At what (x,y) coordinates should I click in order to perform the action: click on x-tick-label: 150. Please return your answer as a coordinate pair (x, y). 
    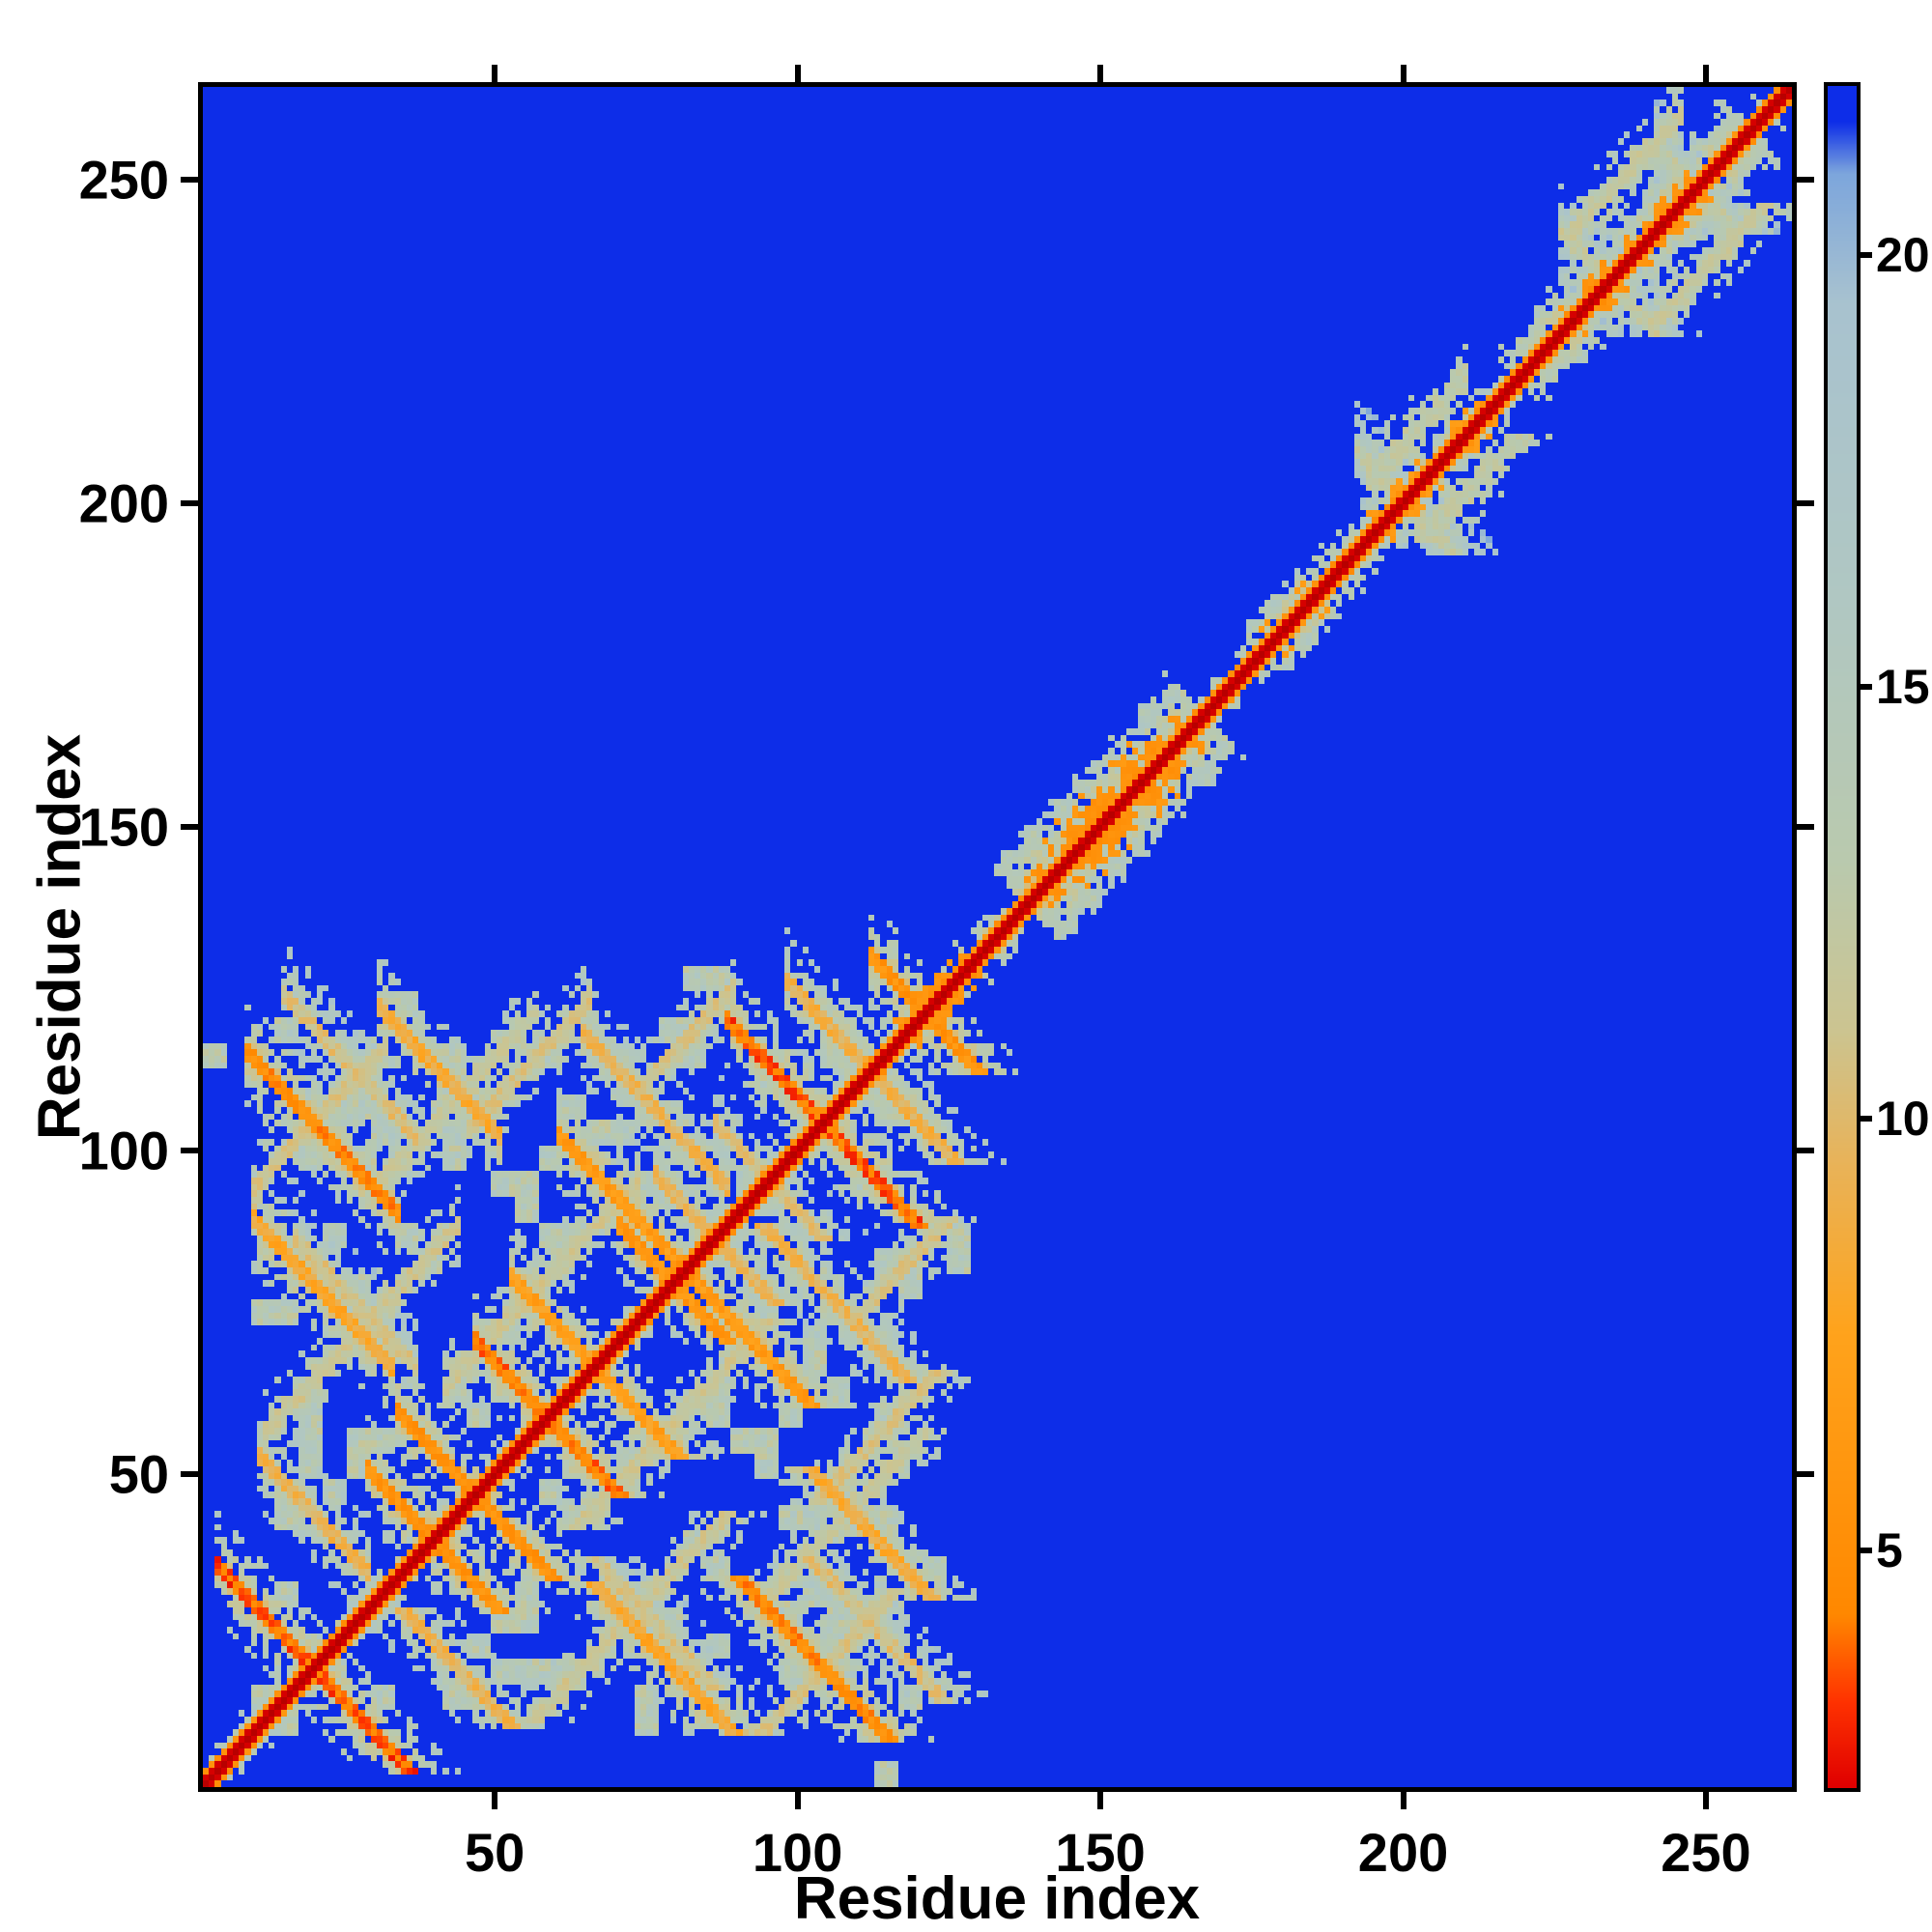
    Looking at the image, I should click on (1100, 1852).